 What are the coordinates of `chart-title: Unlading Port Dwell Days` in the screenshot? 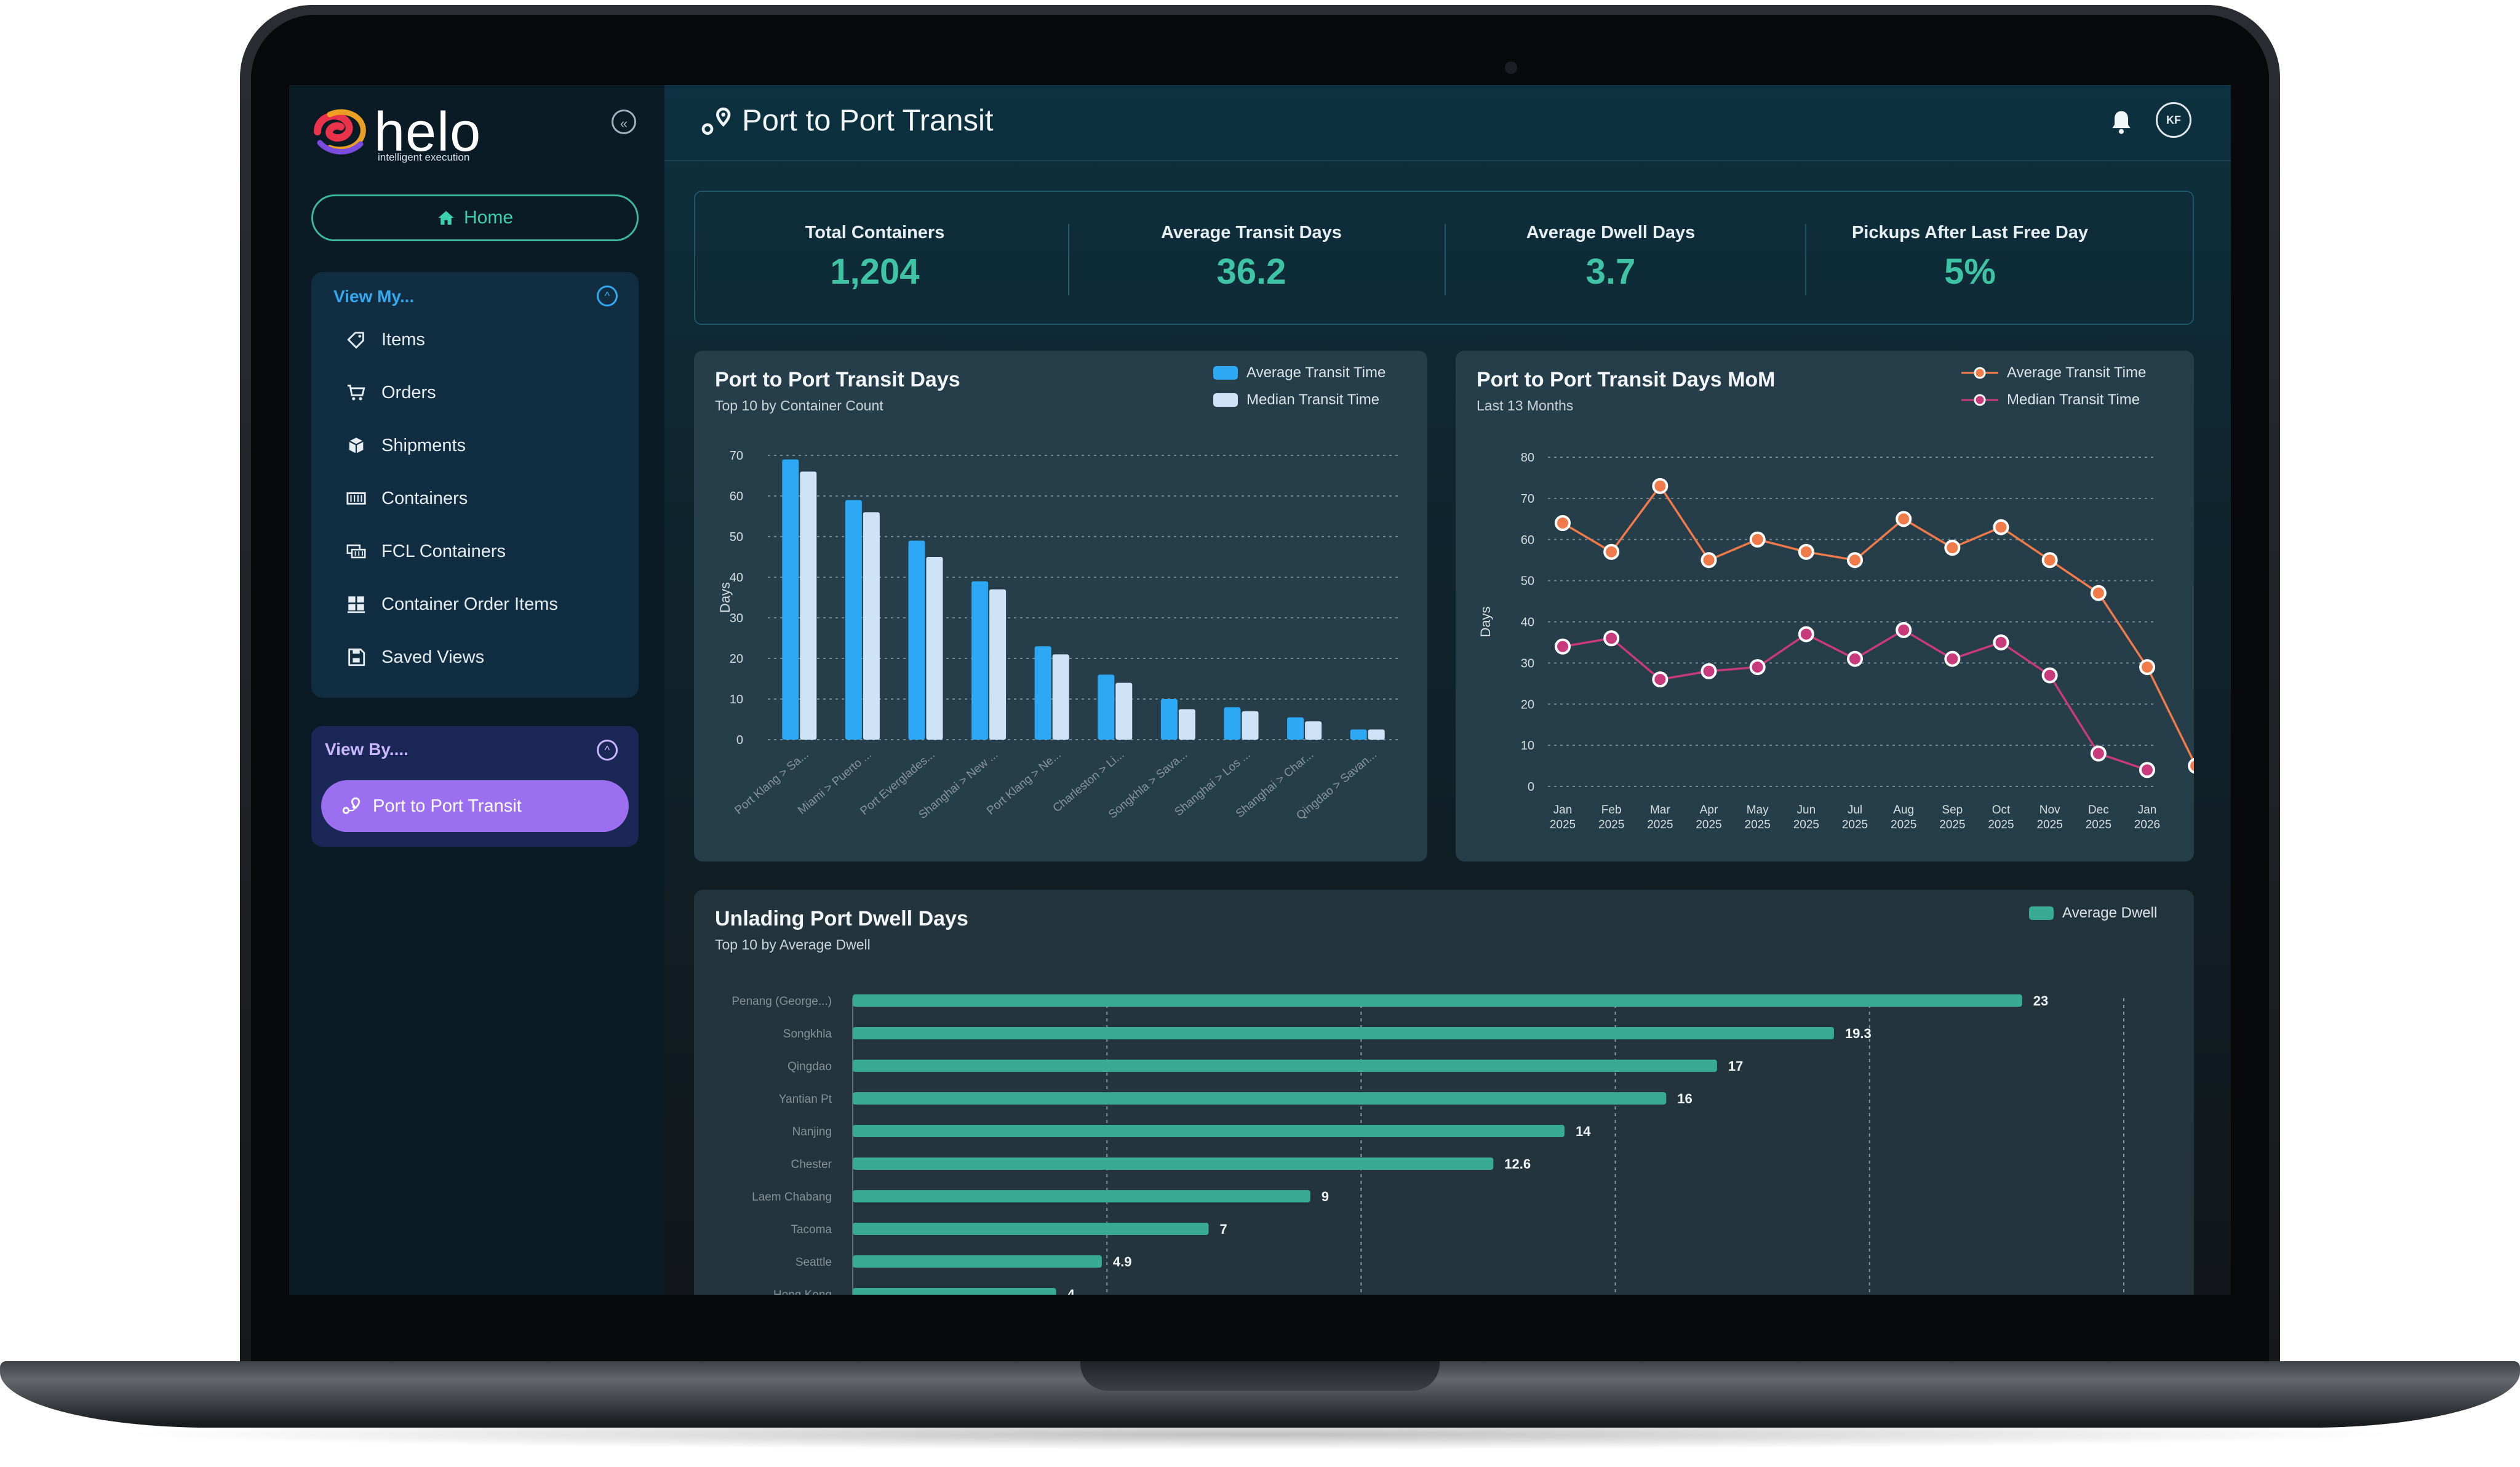 It's located at (841, 918).